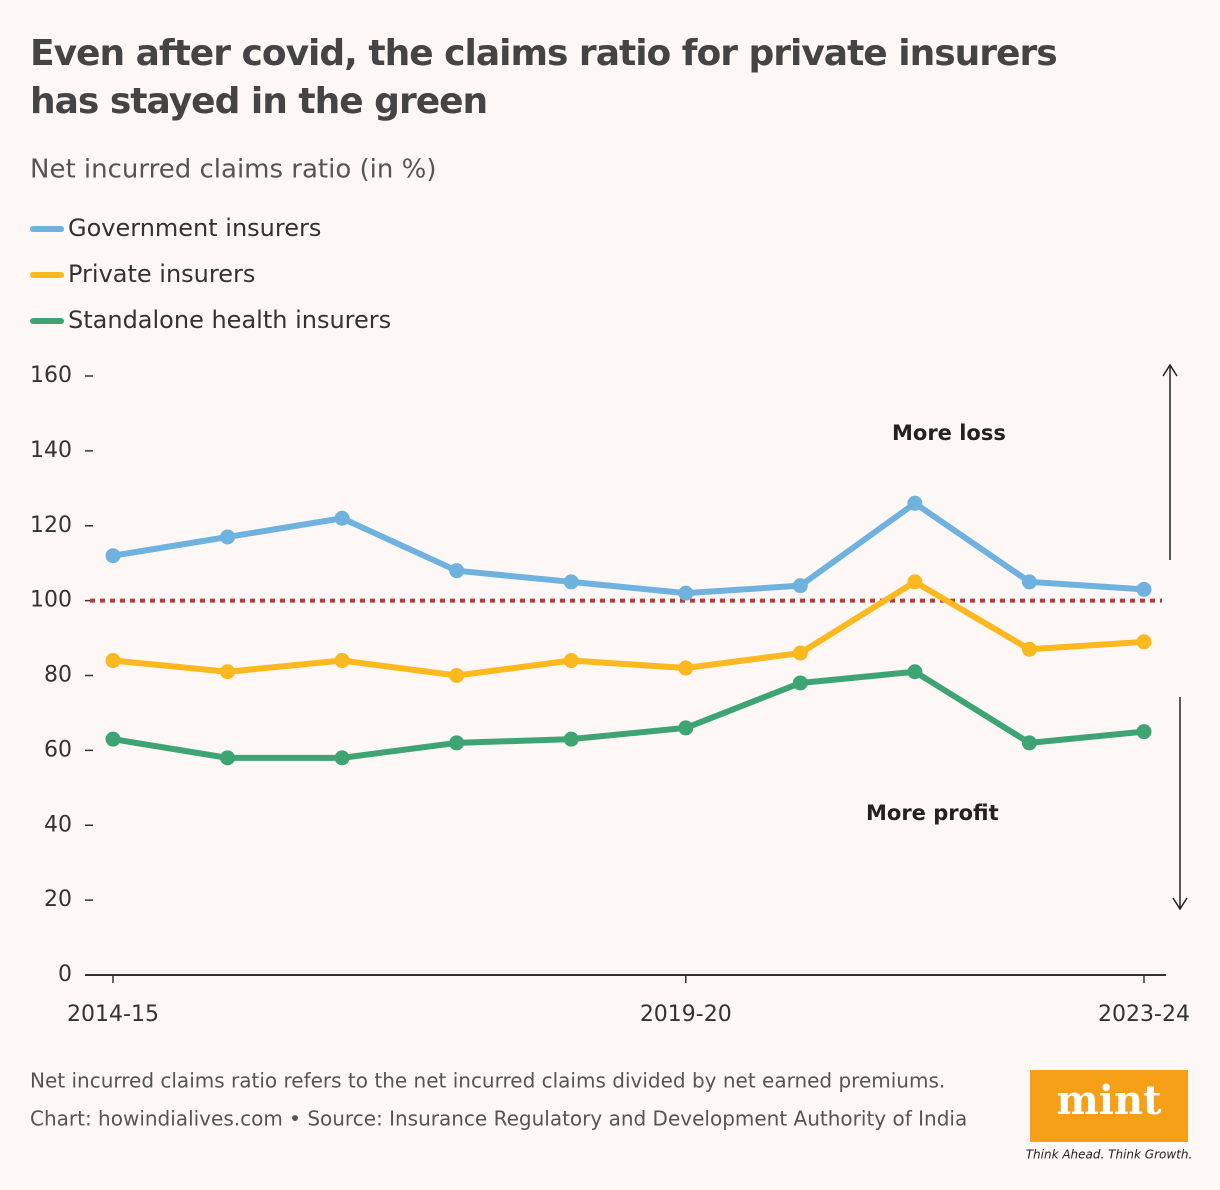 The width and height of the screenshot is (1220, 1190). I want to click on annotation: More profit, so click(932, 813).